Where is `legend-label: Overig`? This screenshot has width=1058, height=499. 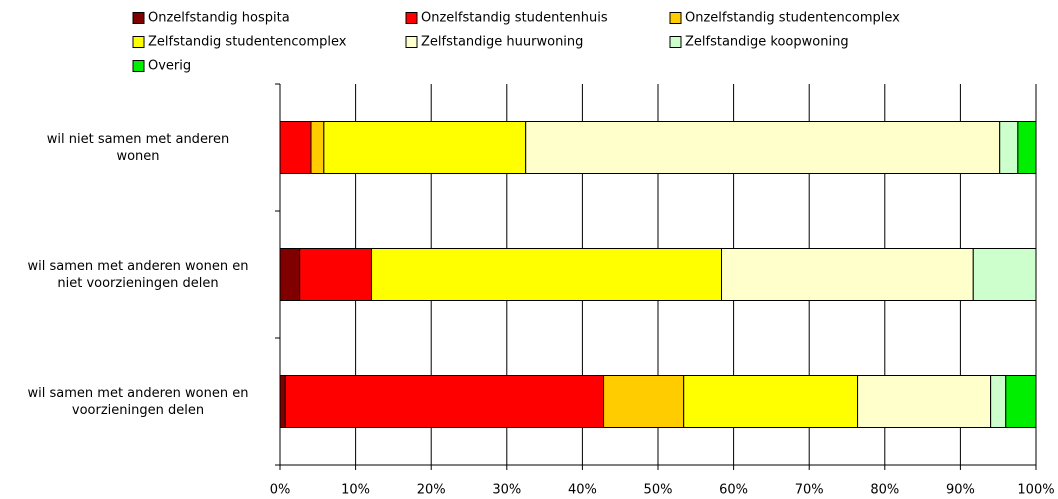
legend-label: Overig is located at coordinates (169, 66).